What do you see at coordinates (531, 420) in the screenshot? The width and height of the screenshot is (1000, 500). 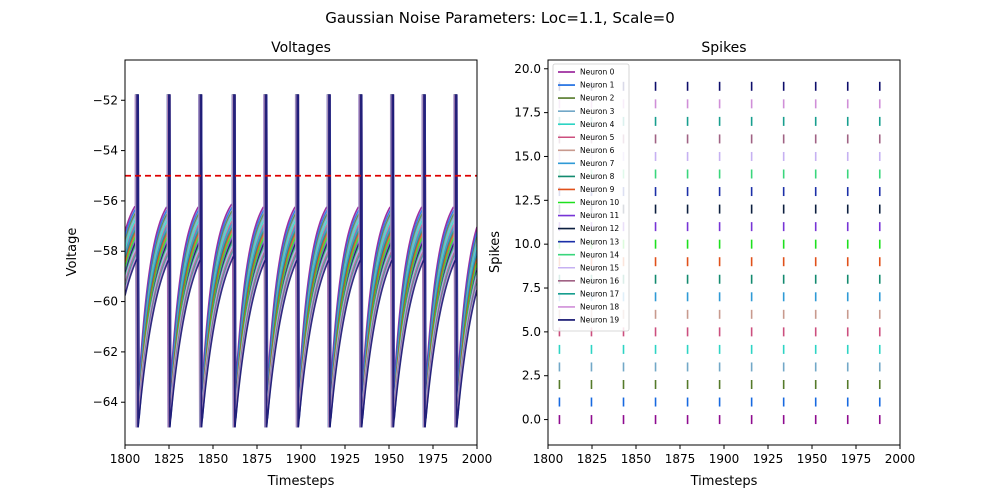 I see `spikes-y-tick-label: 0.0` at bounding box center [531, 420].